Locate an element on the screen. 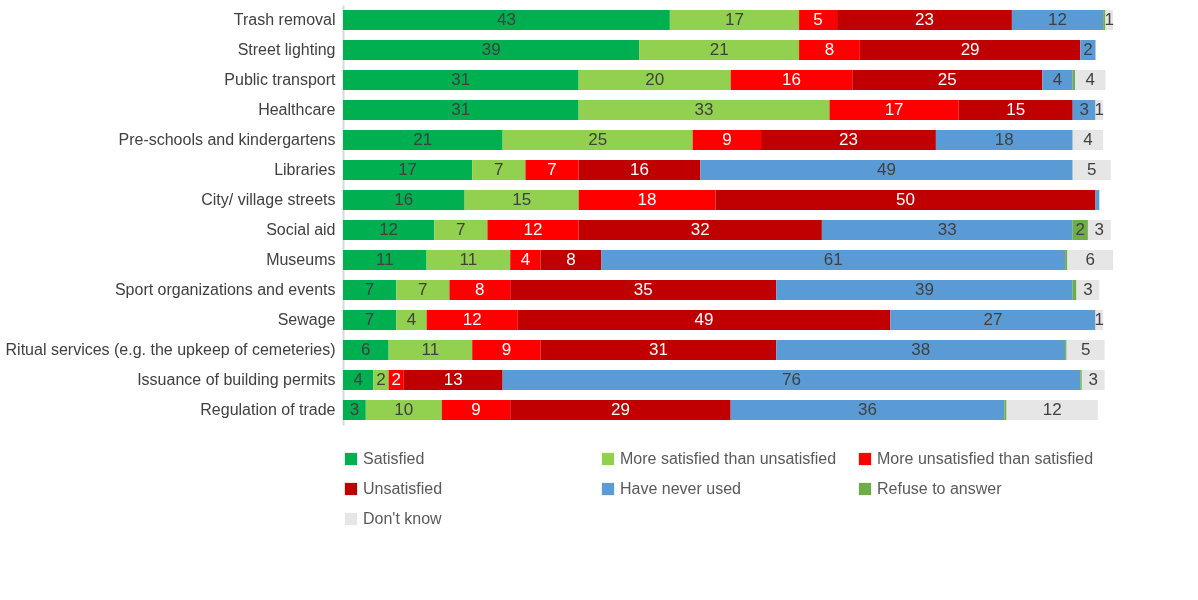 This screenshot has width=1198, height=600. data-label: 35 is located at coordinates (643, 289).